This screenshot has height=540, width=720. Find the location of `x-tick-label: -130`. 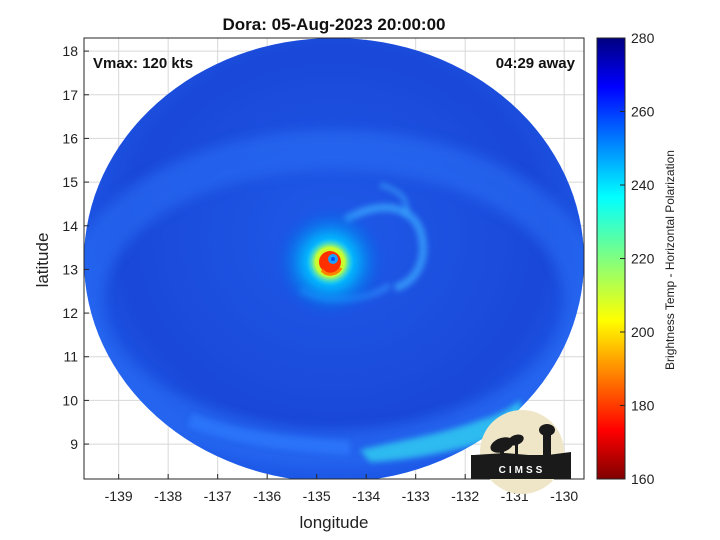

x-tick-label: -130 is located at coordinates (564, 496).